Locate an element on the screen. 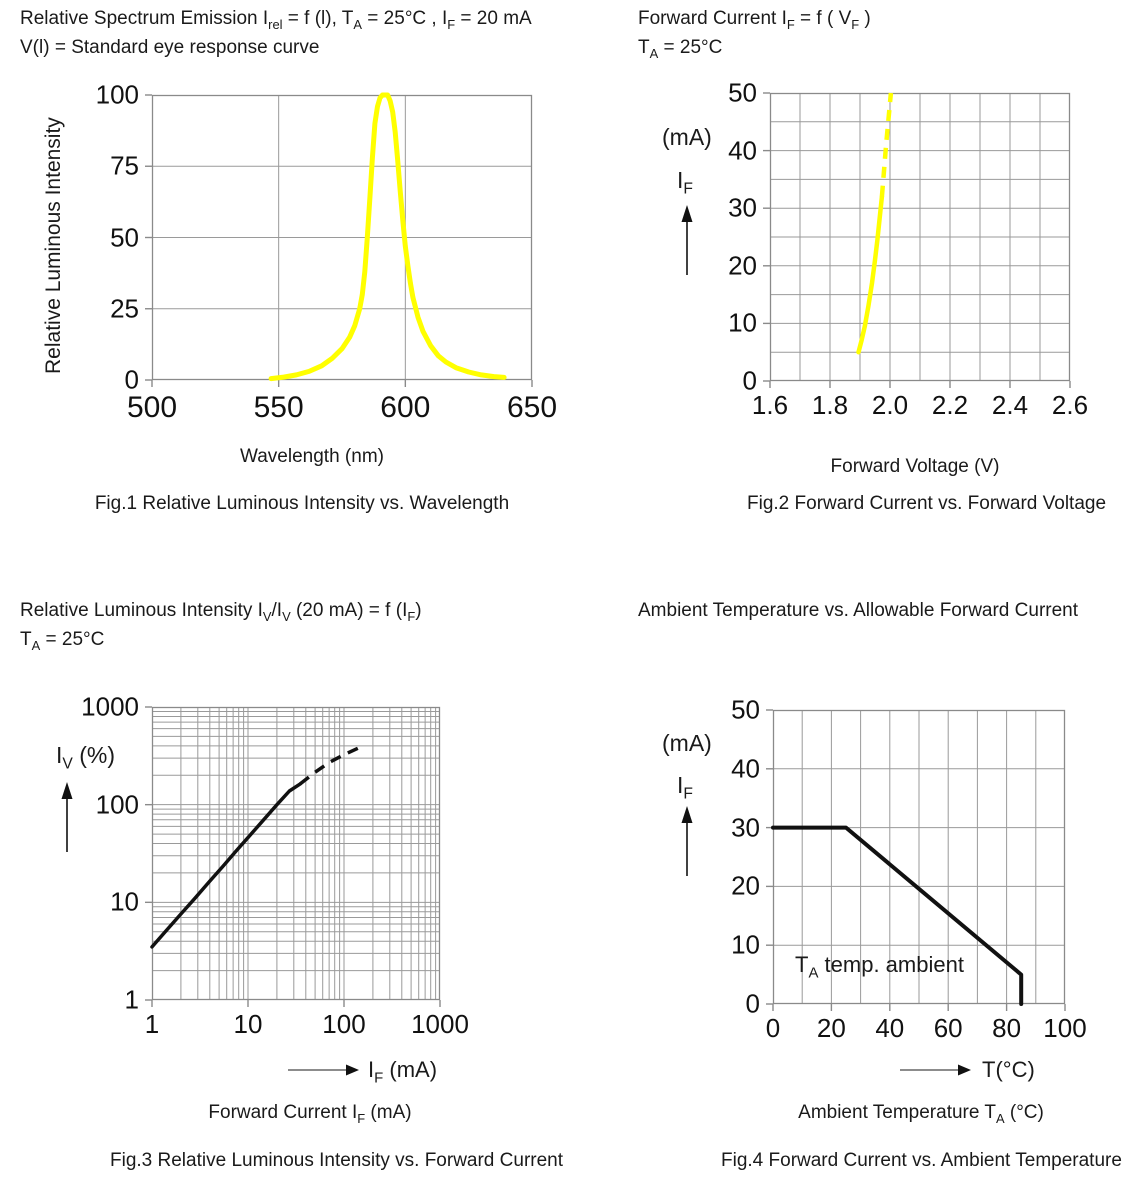 This screenshot has width=1125, height=1190. fig4-annotation: TA temp. ambient is located at coordinates (879, 967).